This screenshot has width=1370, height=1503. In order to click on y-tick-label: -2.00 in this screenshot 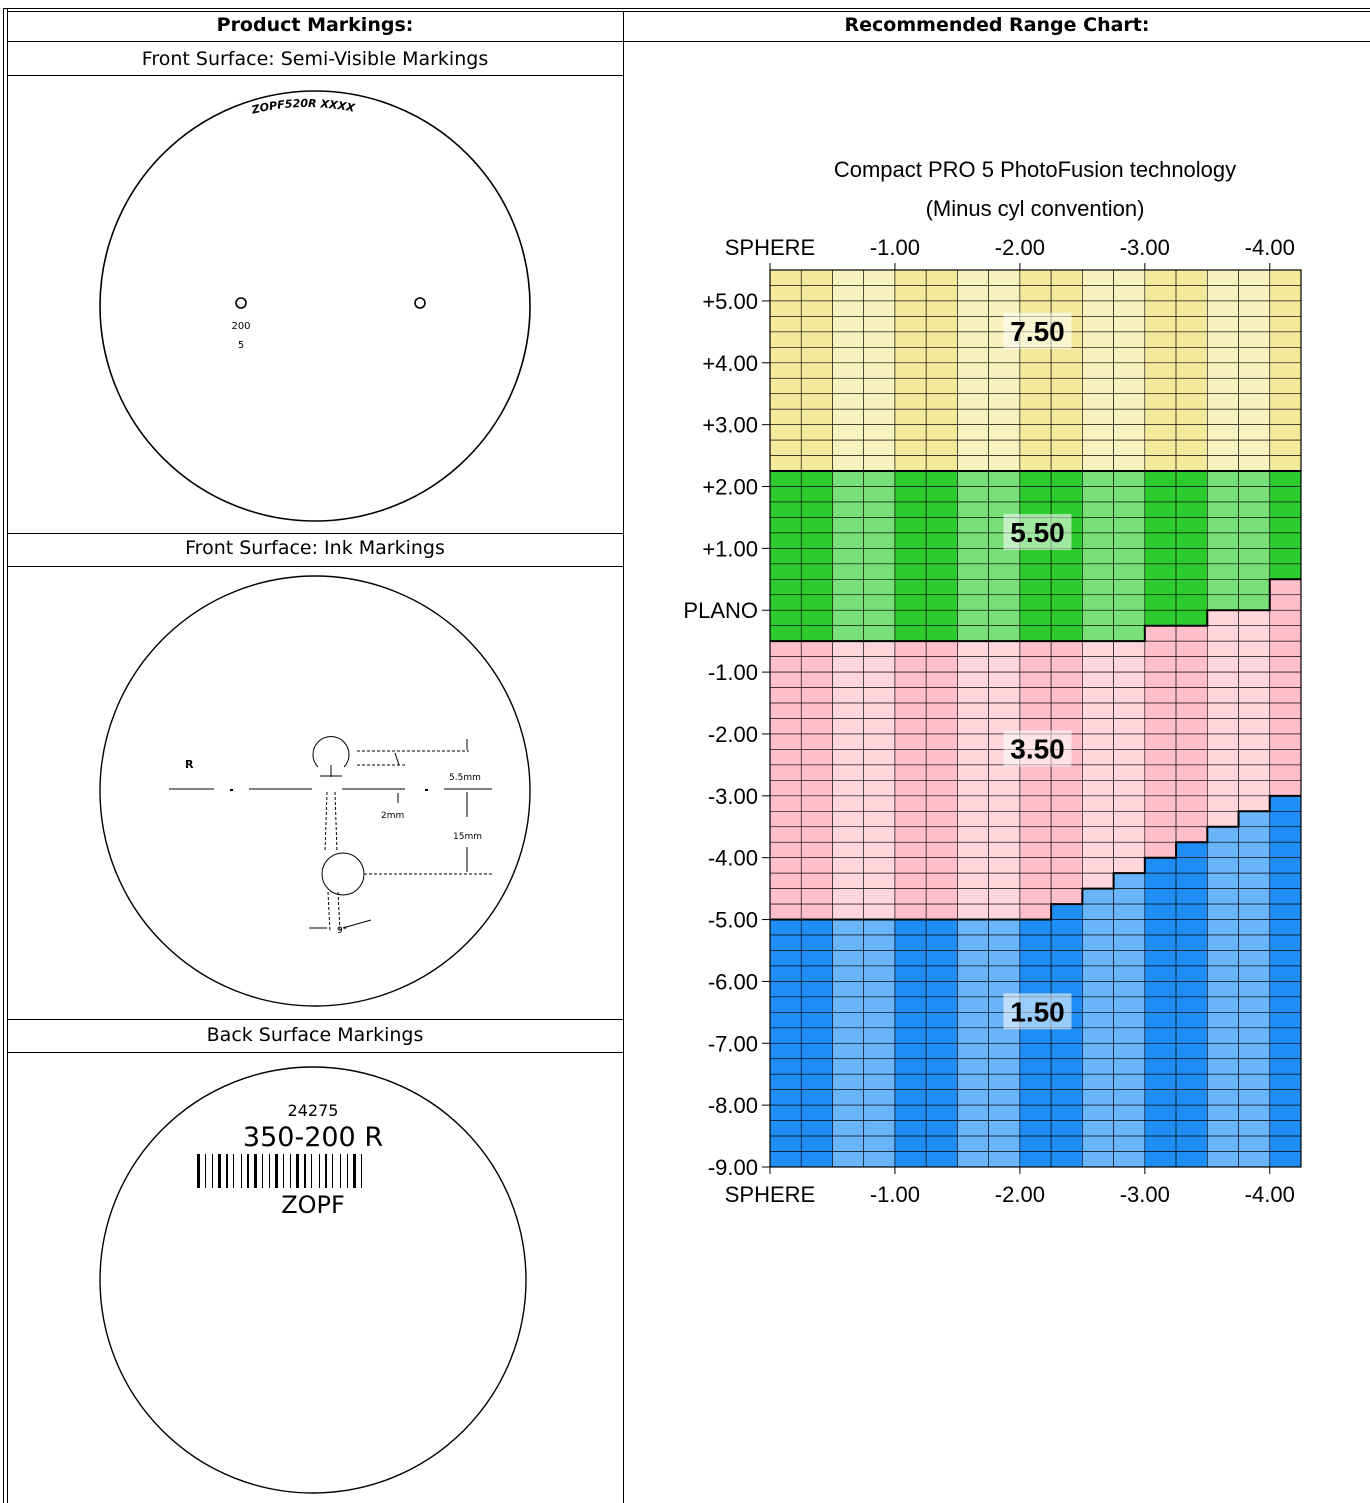, I will do `click(733, 734)`.